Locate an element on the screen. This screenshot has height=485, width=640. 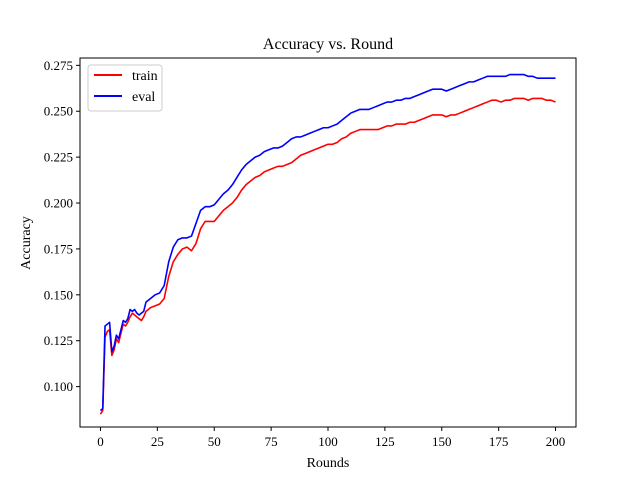
y-tick-label: 0.100 is located at coordinates (58, 386).